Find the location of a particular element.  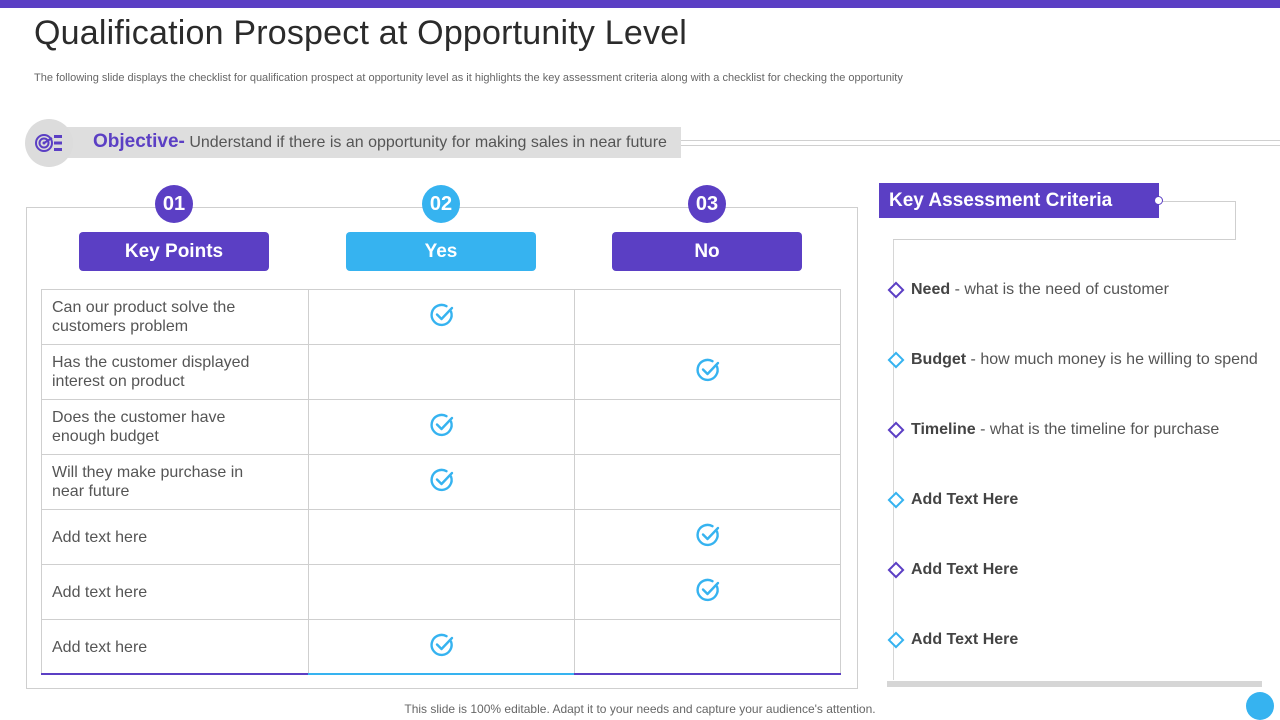

column-header-1: Key Points is located at coordinates (174, 251).